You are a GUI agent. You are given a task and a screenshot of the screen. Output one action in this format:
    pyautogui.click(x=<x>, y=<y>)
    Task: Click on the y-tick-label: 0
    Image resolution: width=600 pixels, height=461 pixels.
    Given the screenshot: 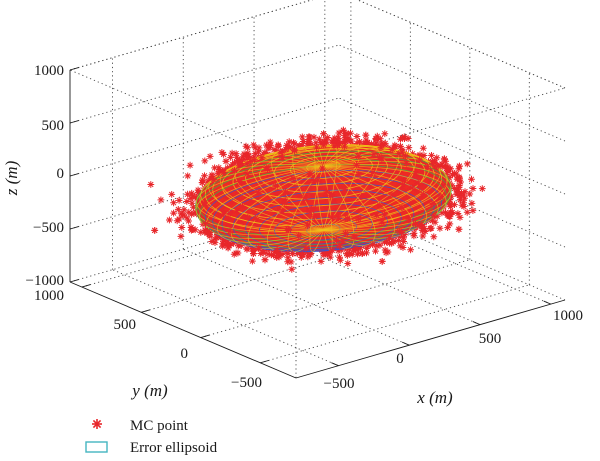 What is the action you would take?
    pyautogui.click(x=185, y=354)
    